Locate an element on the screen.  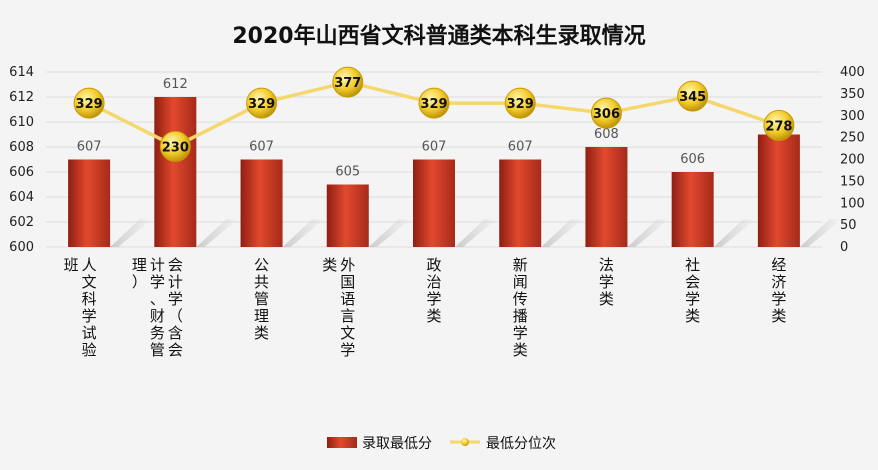
y-right-tick-label: 200 is located at coordinates (852, 160).